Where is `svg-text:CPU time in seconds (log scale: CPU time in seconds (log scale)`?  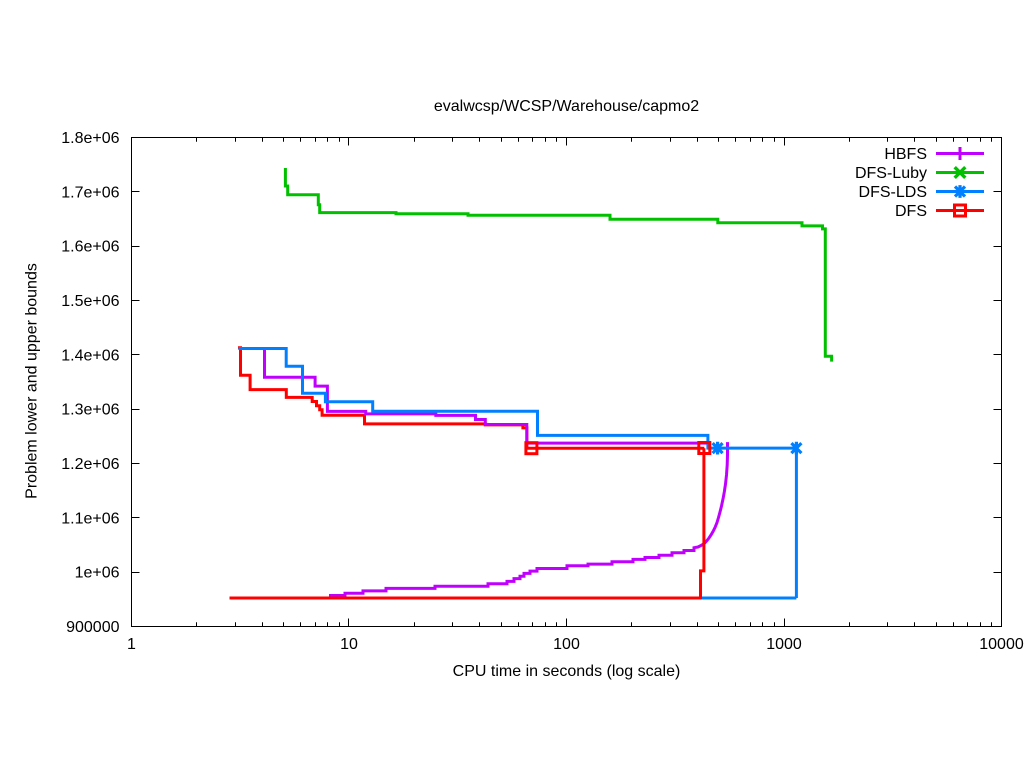
svg-text:CPU time in seconds (log scale: CPU time in seconds (log scale) is located at coordinates (567, 671).